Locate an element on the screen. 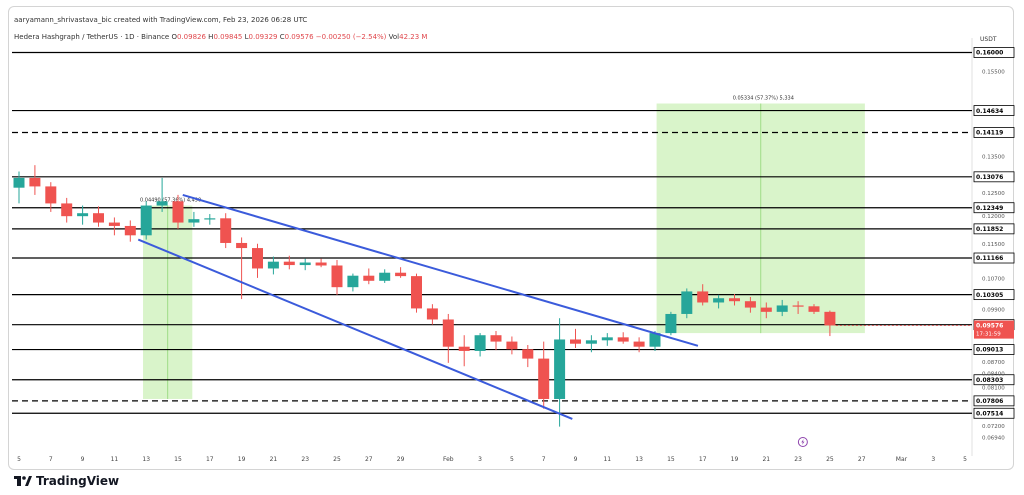 This screenshot has width=1024, height=495. ohlc-close: 0.09576 is located at coordinates (299, 37).